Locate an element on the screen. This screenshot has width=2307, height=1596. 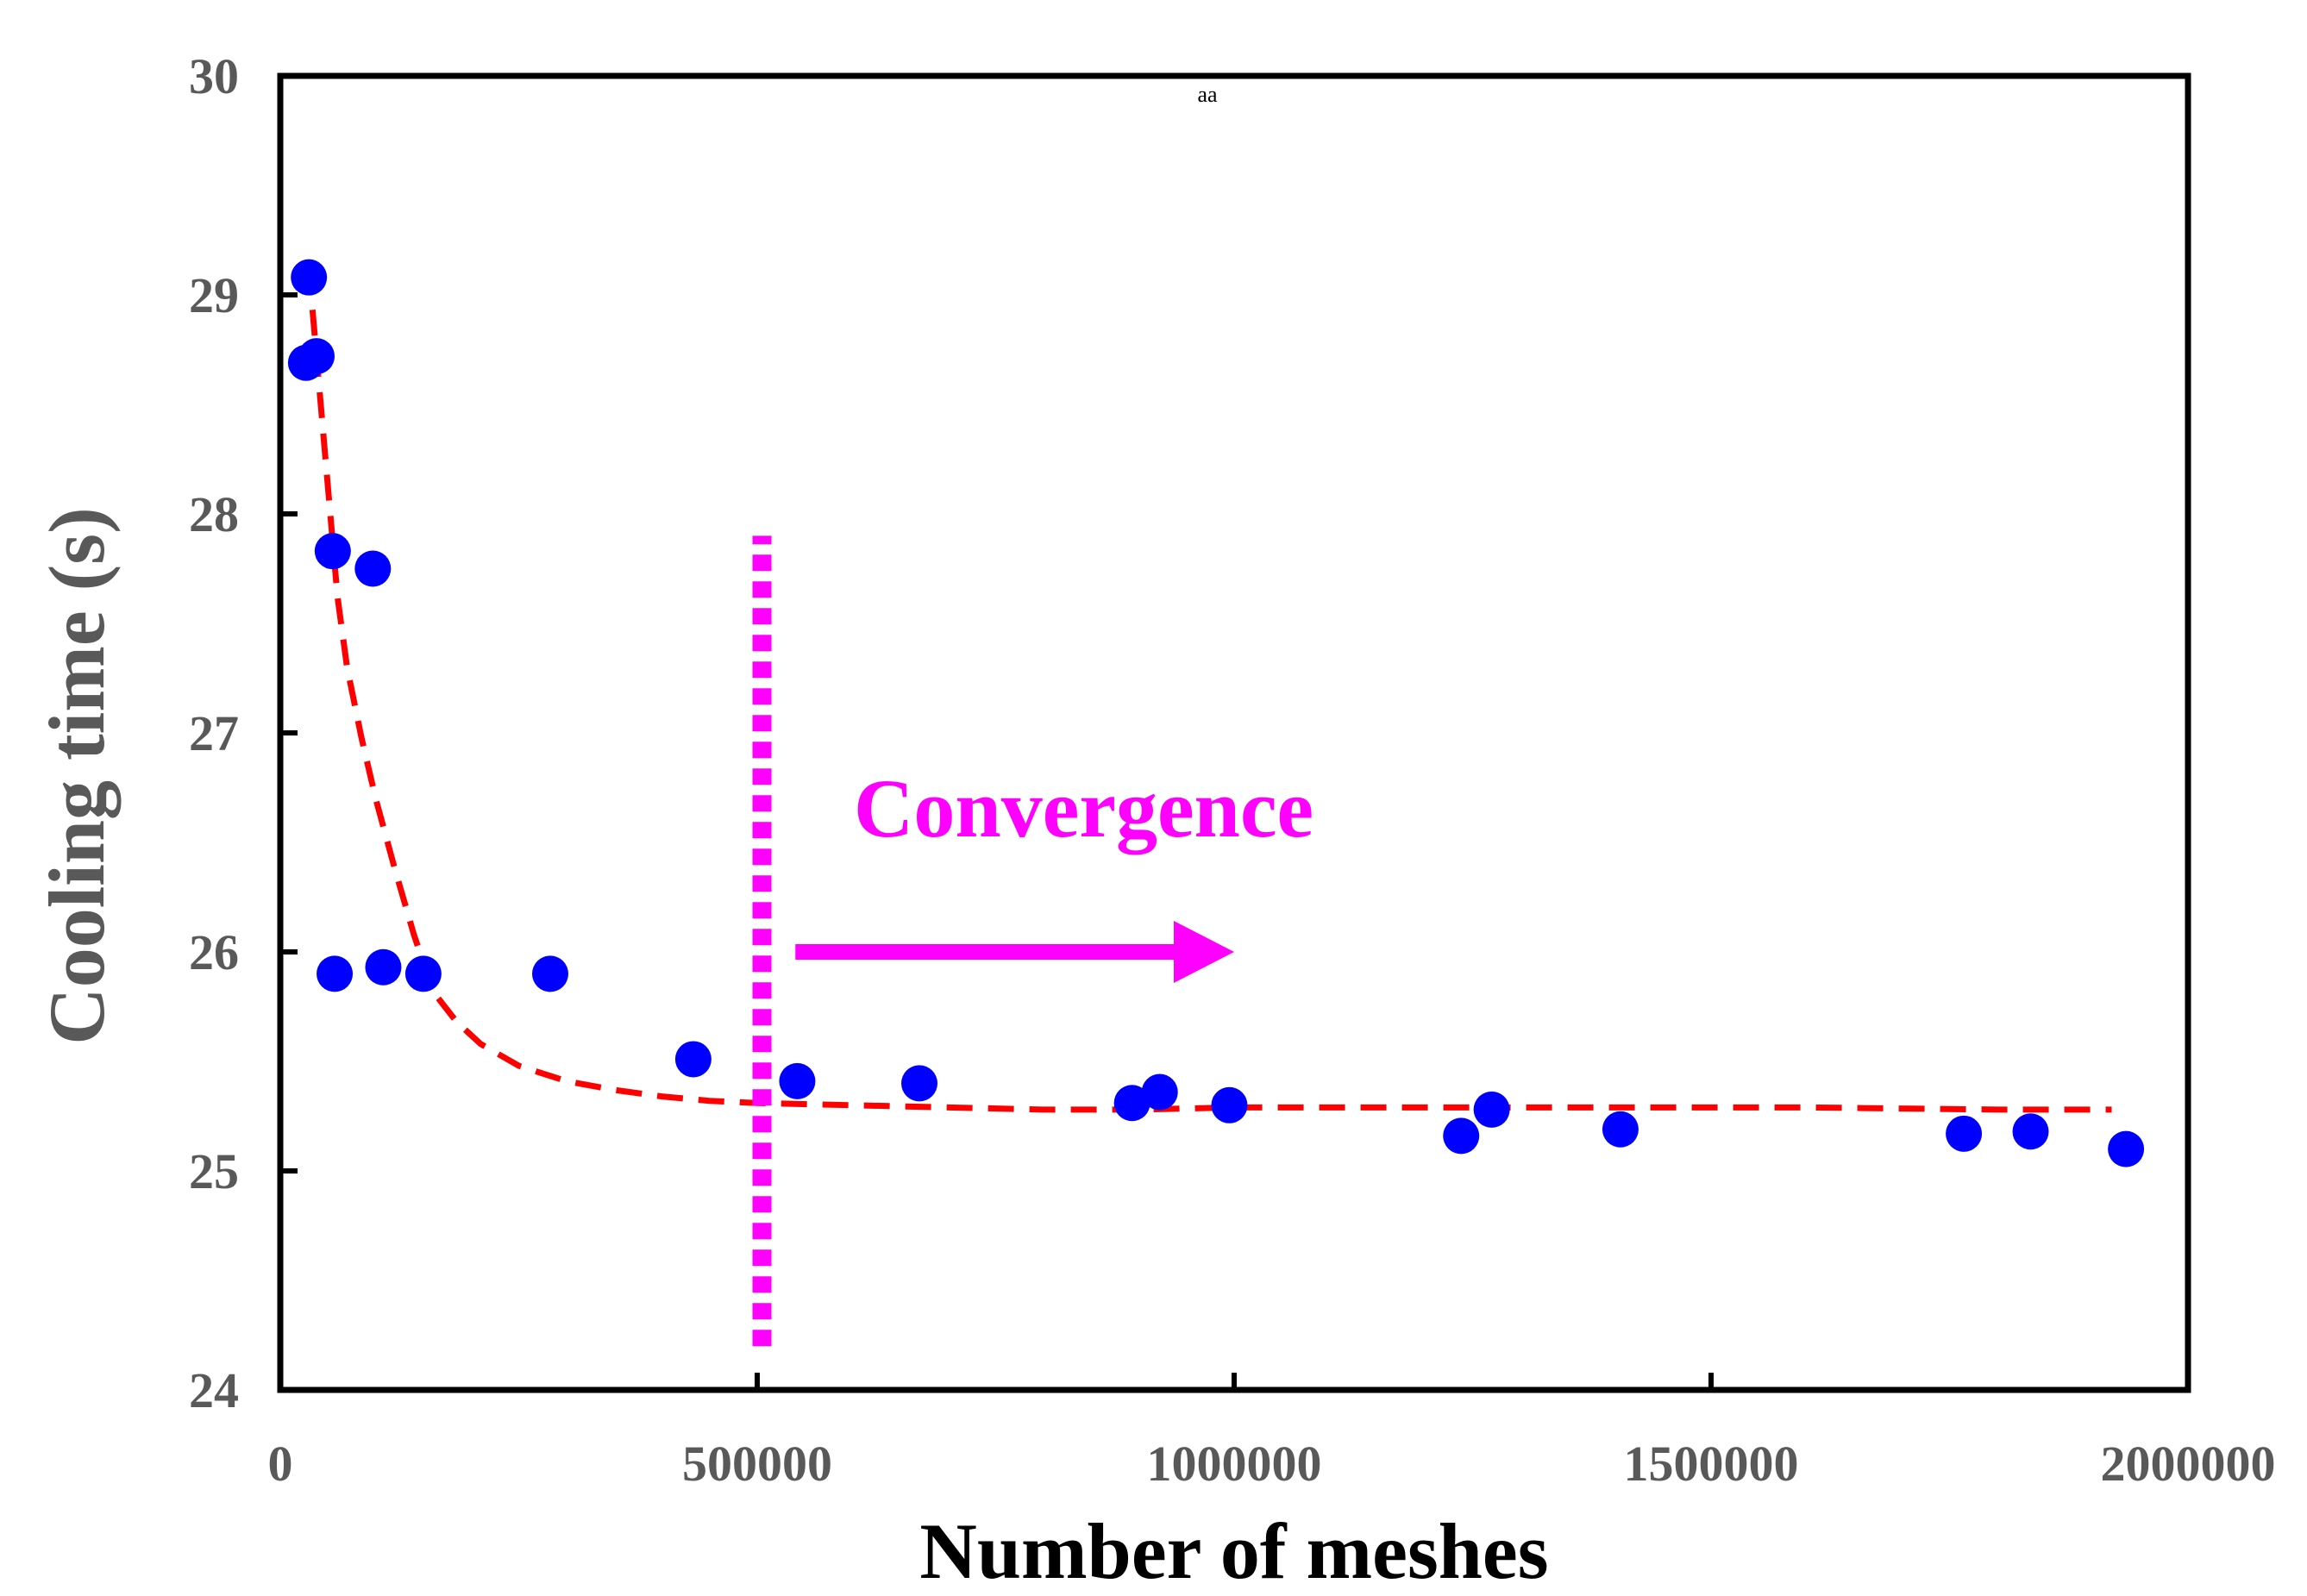
x-tick-label: 2000000 is located at coordinates (2188, 1464).